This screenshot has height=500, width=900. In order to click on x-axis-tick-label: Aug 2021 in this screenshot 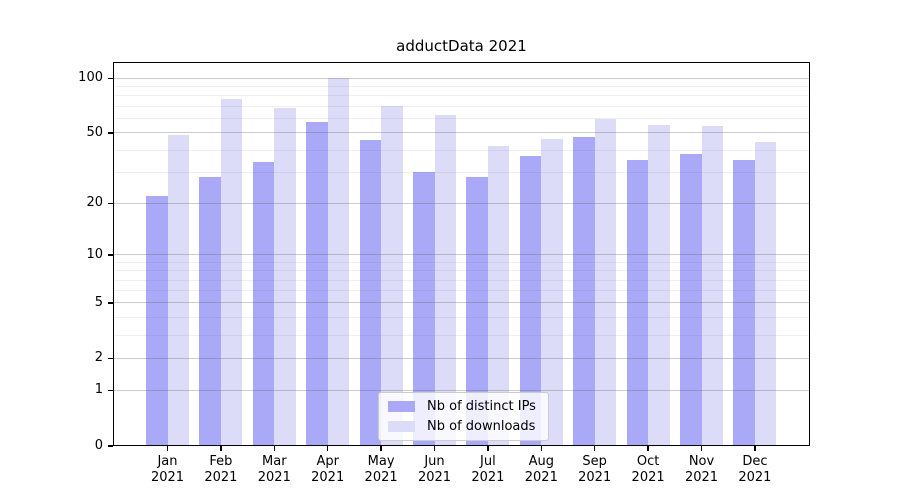, I will do `click(541, 469)`.